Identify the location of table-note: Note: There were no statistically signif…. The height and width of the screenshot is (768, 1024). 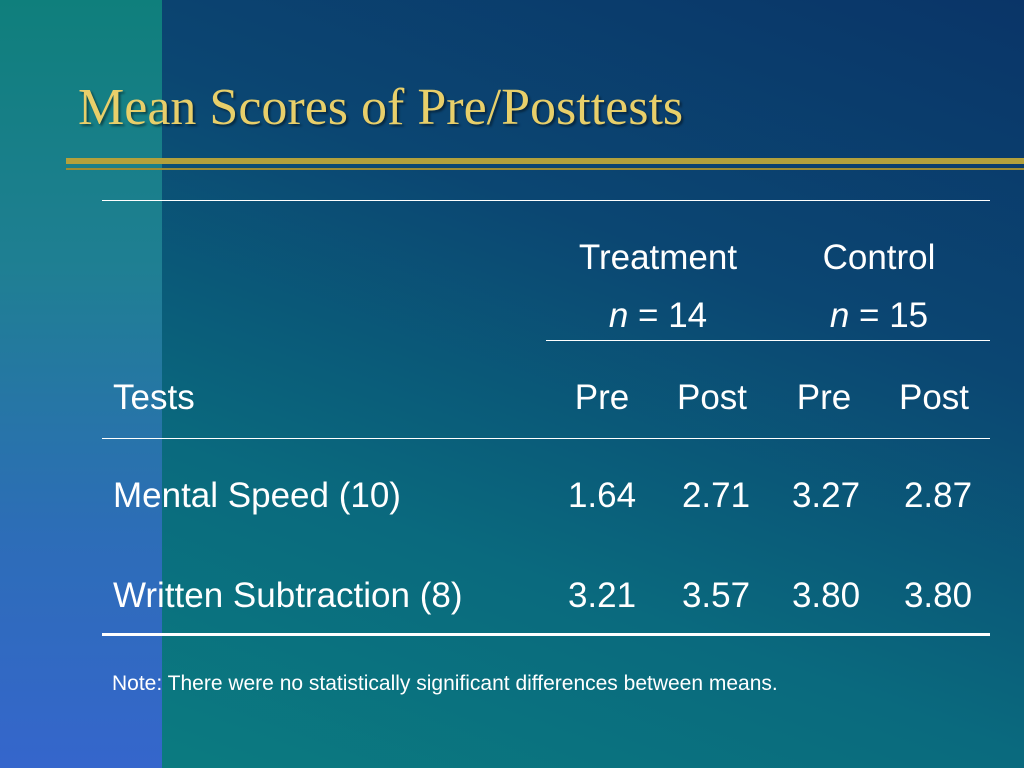
(445, 683).